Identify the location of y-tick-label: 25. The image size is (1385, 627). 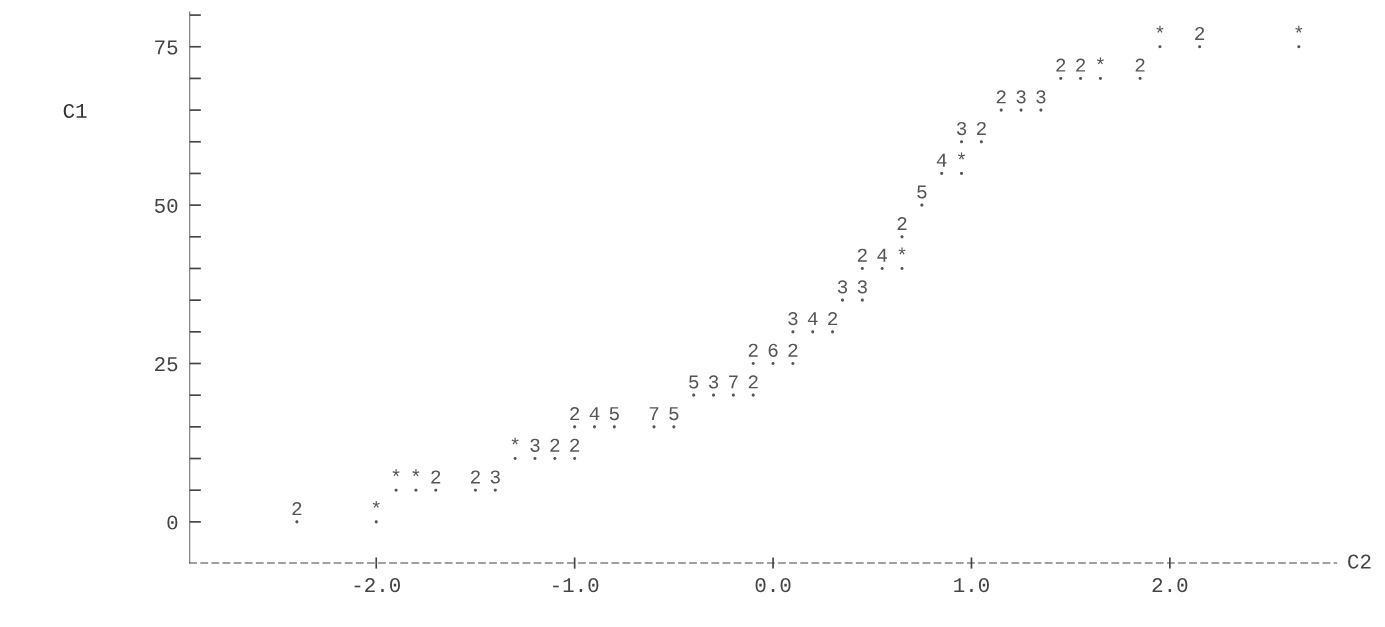
(166, 364).